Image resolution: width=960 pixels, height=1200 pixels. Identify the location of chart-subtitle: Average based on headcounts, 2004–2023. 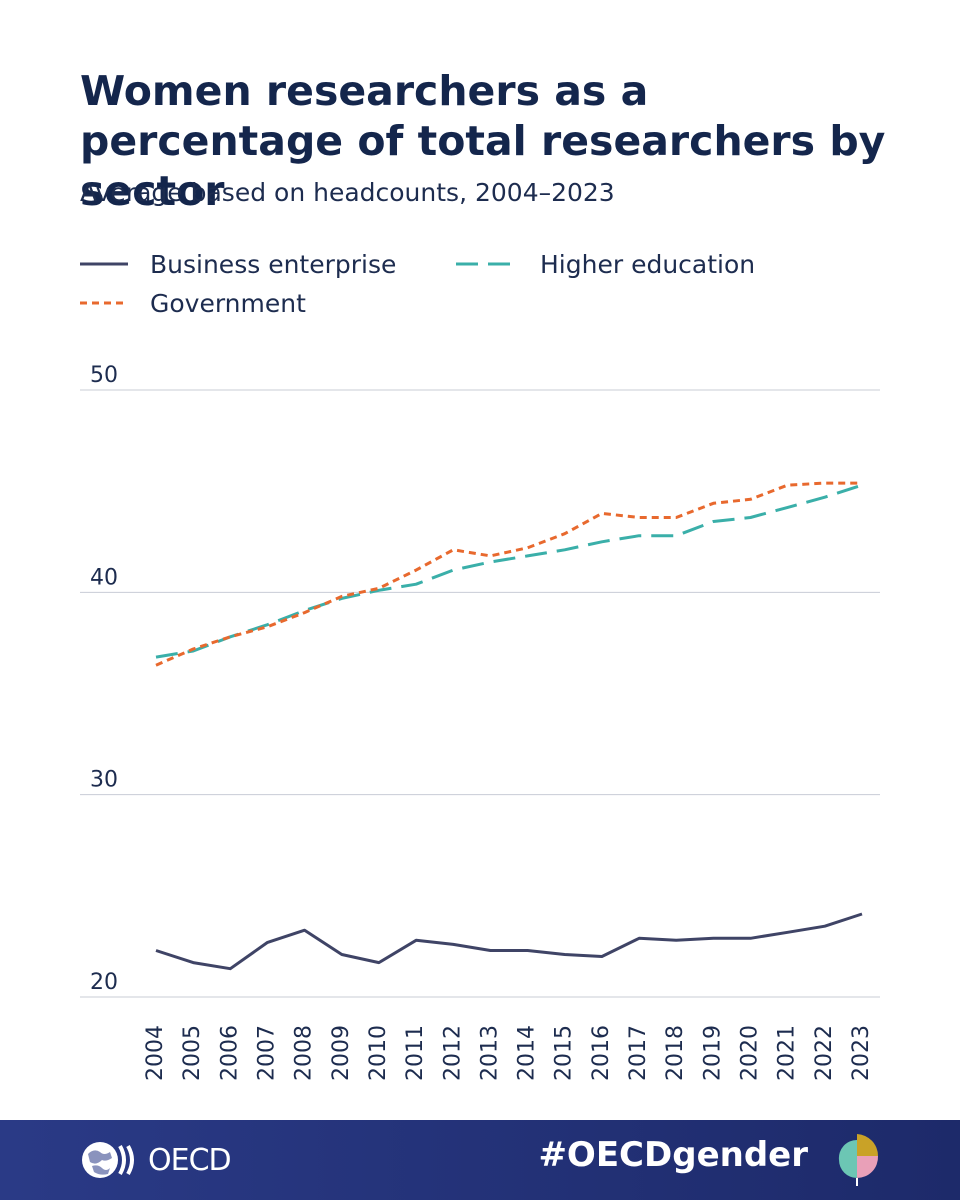
(347, 192).